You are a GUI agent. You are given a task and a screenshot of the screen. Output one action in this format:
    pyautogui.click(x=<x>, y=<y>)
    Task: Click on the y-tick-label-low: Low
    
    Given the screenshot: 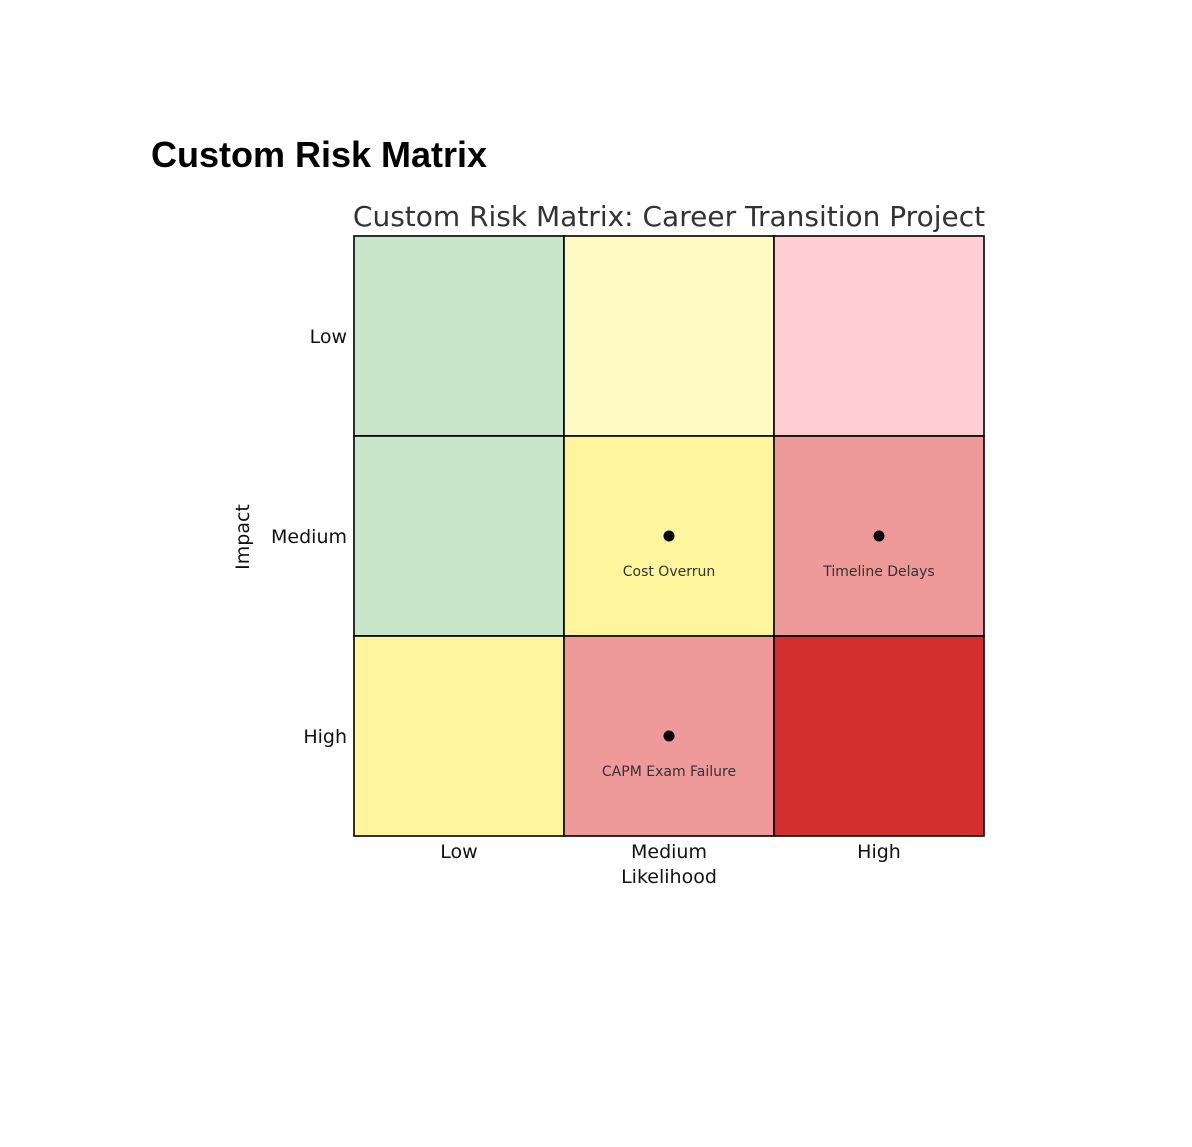 What is the action you would take?
    pyautogui.click(x=328, y=337)
    